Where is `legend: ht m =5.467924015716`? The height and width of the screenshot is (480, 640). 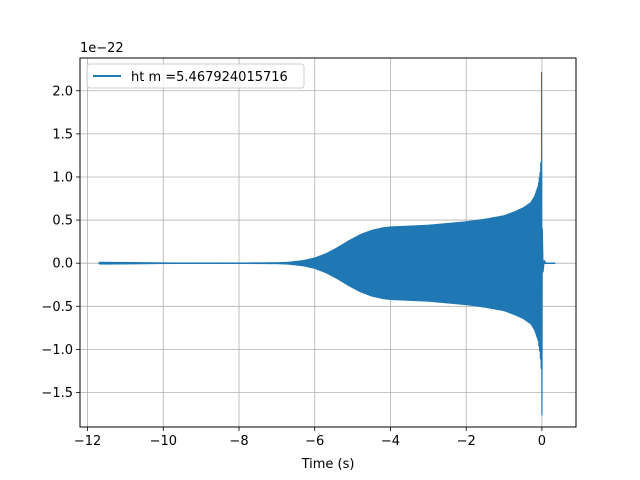
legend: ht m =5.467924015716 is located at coordinates (195, 76).